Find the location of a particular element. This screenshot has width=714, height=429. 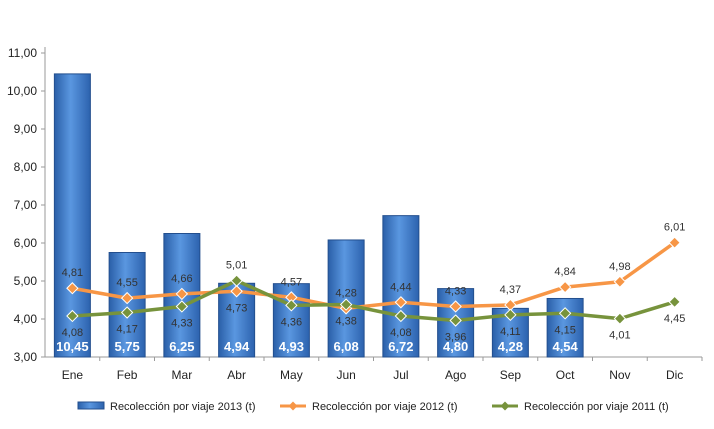

data-label-2011: 4,01 is located at coordinates (619, 336).